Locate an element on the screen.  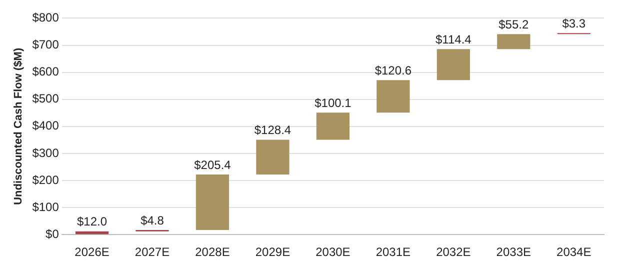
data-label: $120.6 is located at coordinates (393, 70).